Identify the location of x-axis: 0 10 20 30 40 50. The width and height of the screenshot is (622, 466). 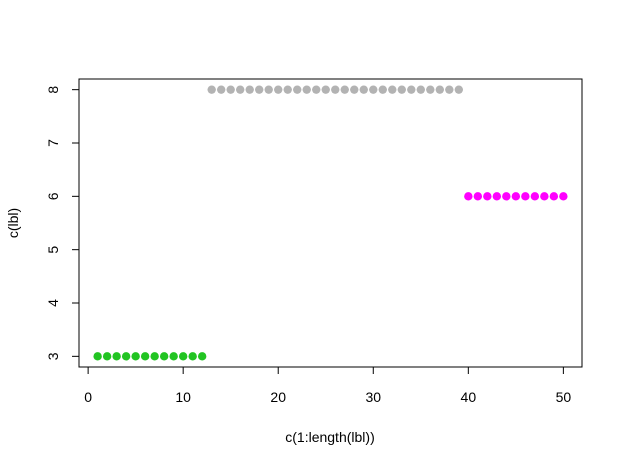
(328, 385).